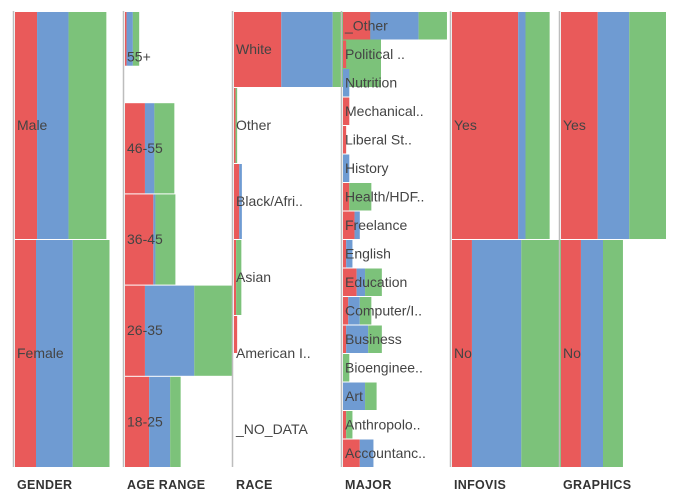 The image size is (675, 492). I want to click on category-label: Other, so click(253, 125).